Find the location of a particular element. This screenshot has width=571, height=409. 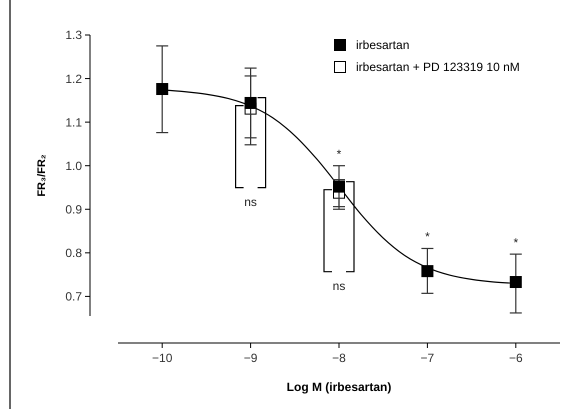

y-axis-title: FR₃/FR₂ is located at coordinates (42, 175).